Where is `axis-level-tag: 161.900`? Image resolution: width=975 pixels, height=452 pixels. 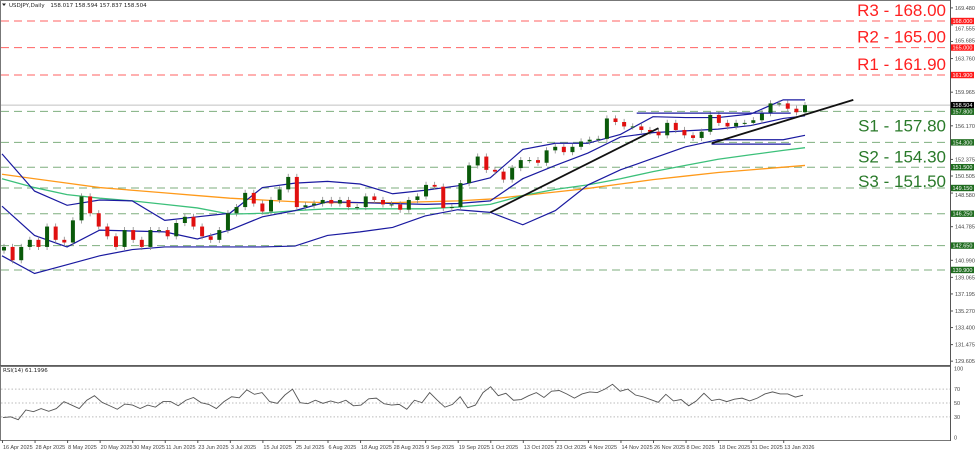
axis-level-tag: 161.900 is located at coordinates (962, 75).